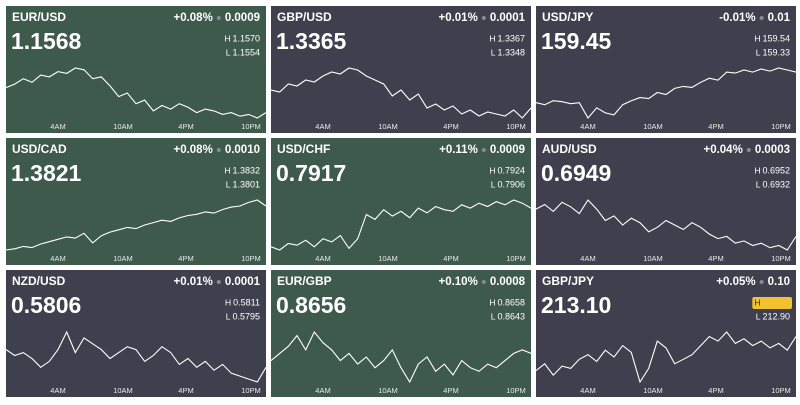  I want to click on pair-title: AUD/USD, so click(569, 149).